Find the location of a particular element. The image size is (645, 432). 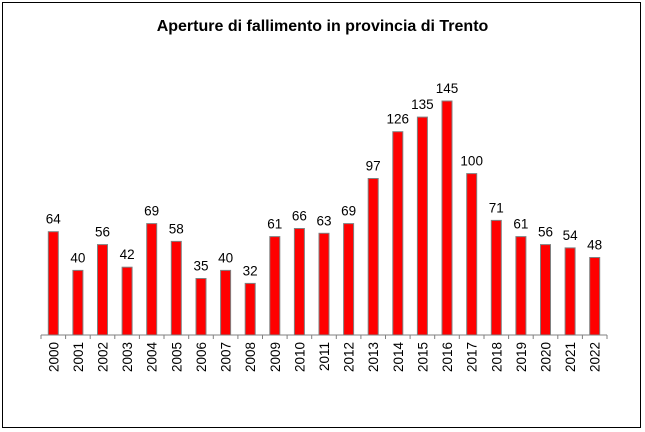

data-label-2018: 71 is located at coordinates (496, 207).